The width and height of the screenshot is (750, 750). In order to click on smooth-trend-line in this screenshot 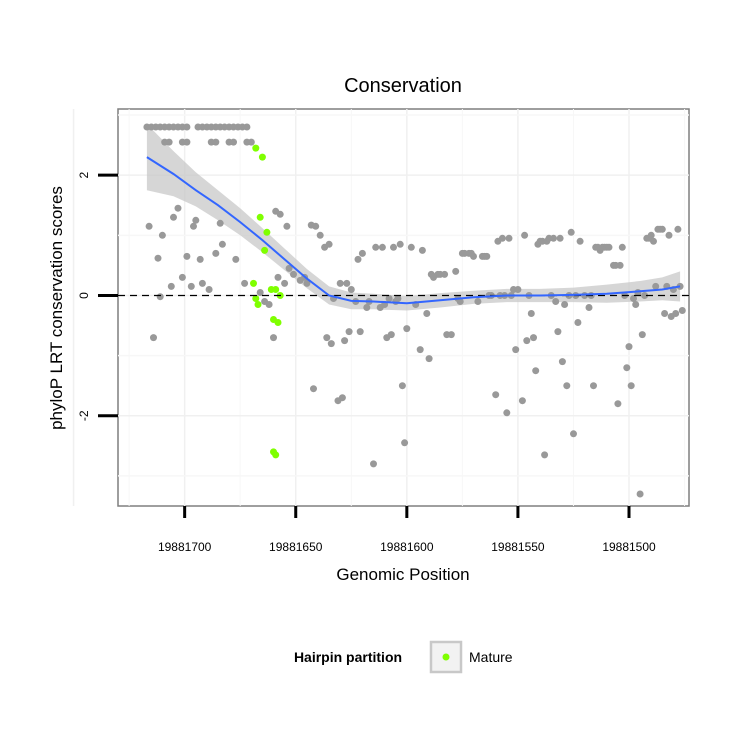, I will do `click(413, 230)`.